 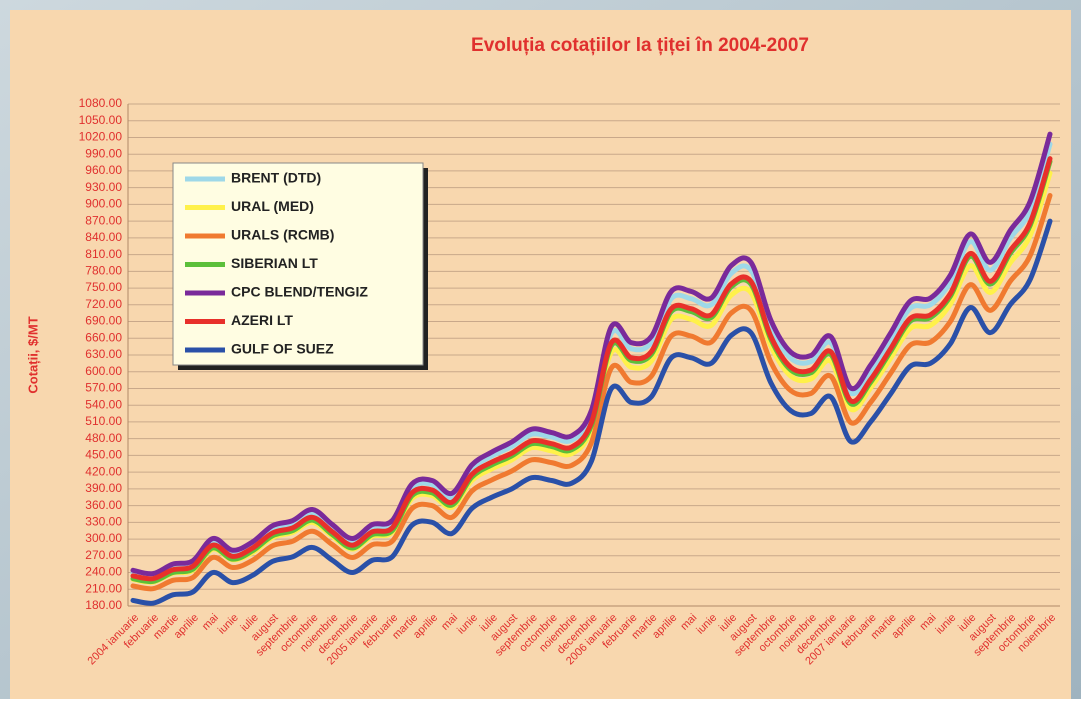 I want to click on y-tick-label: 300.00, so click(x=103, y=538).